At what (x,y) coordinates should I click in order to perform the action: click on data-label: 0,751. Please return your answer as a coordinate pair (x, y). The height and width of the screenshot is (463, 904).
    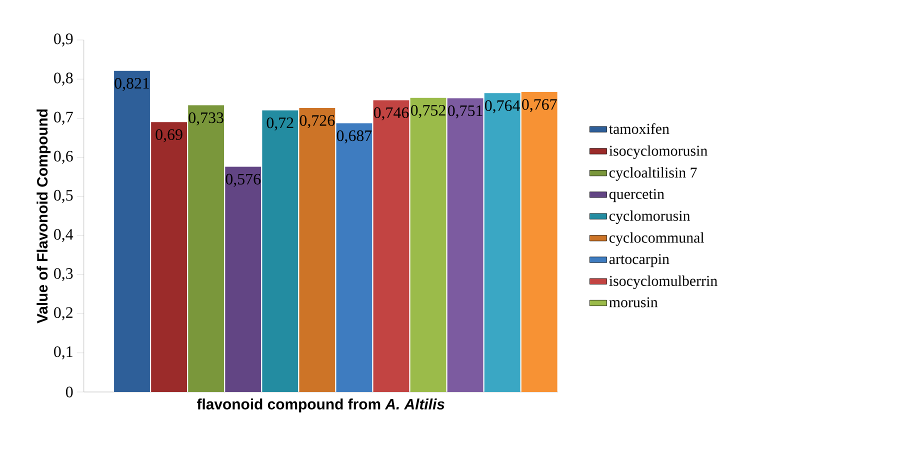
    Looking at the image, I should click on (465, 111).